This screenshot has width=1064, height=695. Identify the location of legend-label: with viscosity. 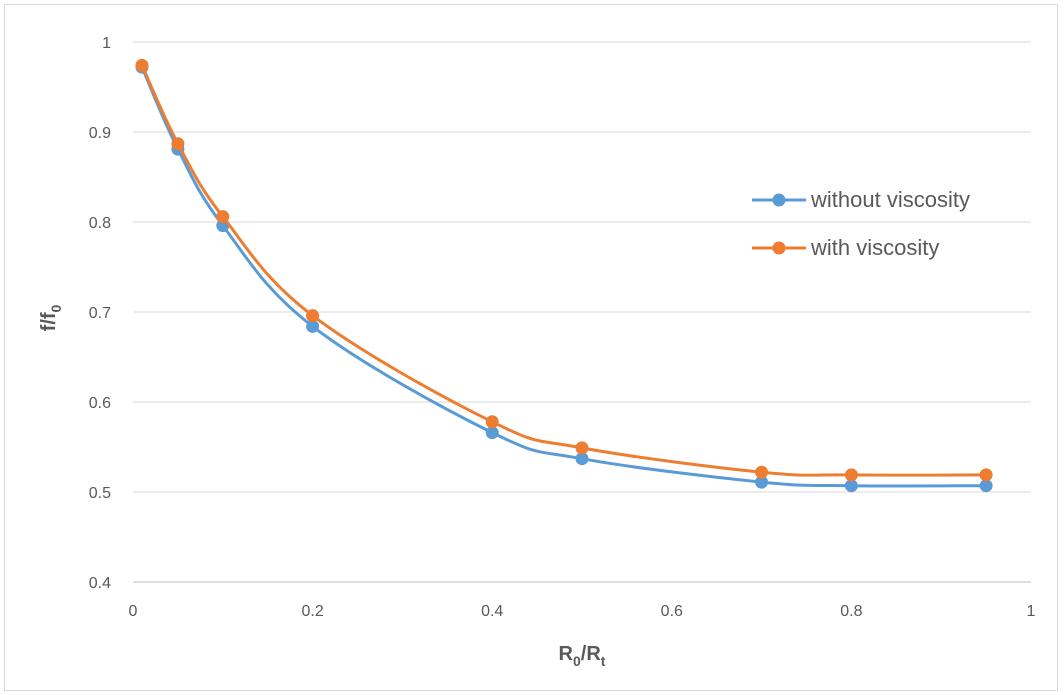
(874, 247).